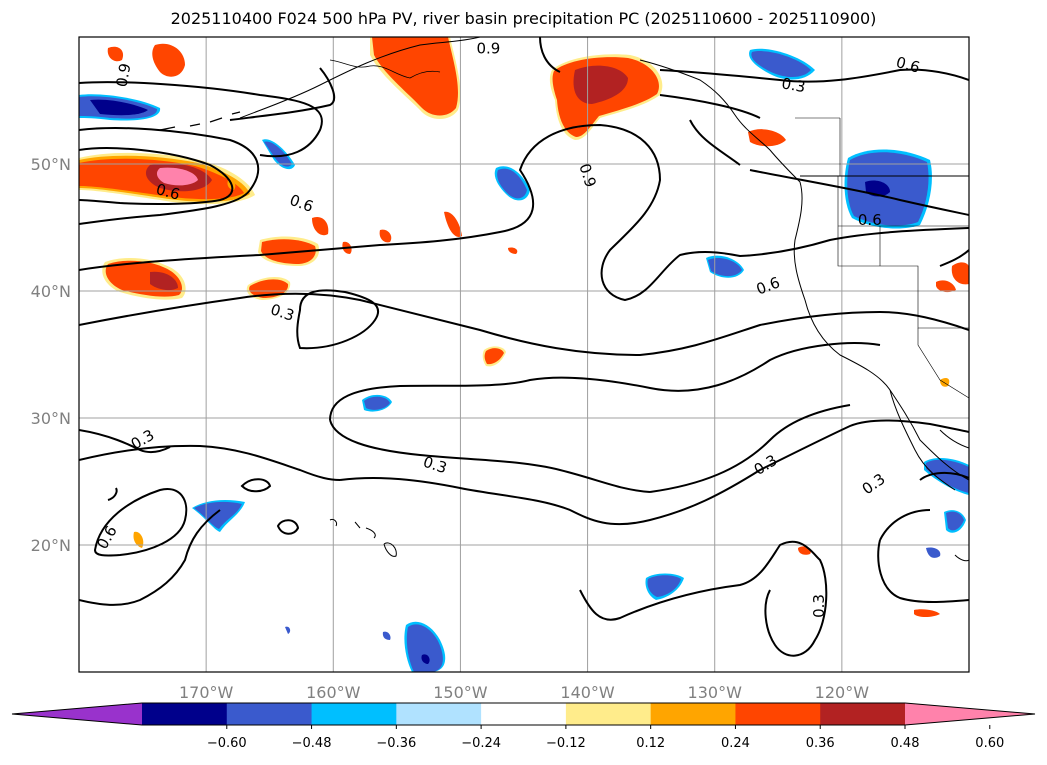  Describe the element at coordinates (51, 355) in the screenshot. I see `latitude-labels: 50°N 40°N 30°N 20°N` at that location.